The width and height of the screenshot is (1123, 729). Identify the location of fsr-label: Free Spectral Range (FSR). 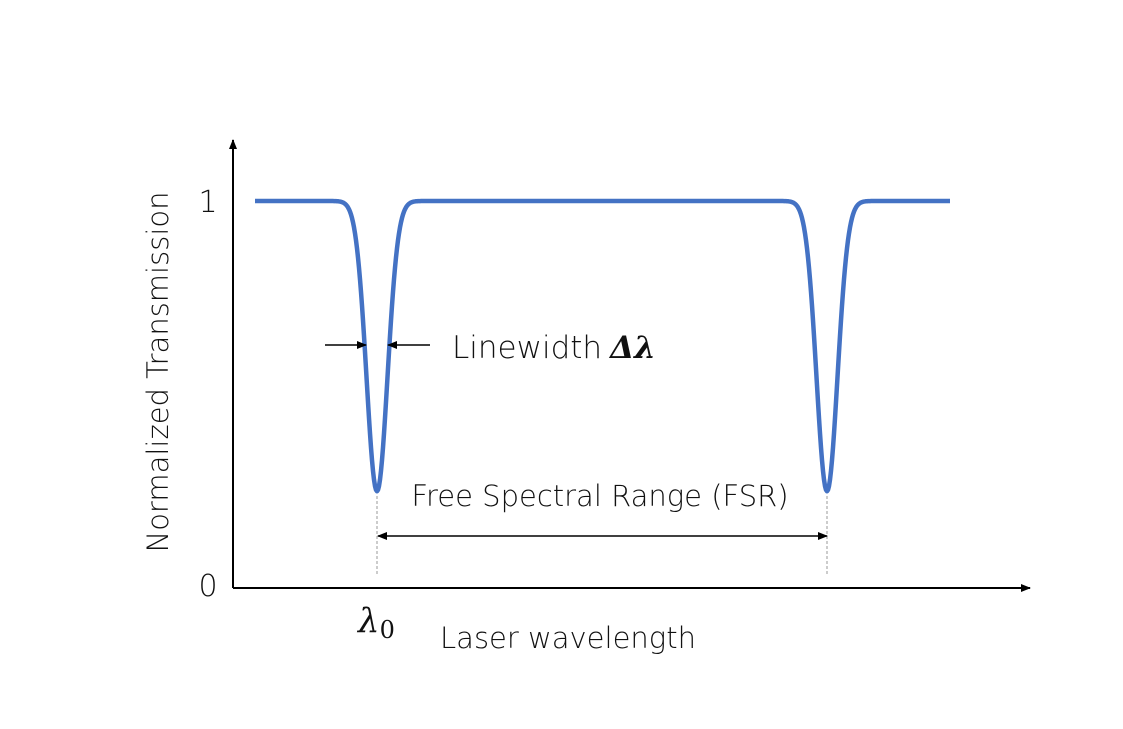
(599, 496).